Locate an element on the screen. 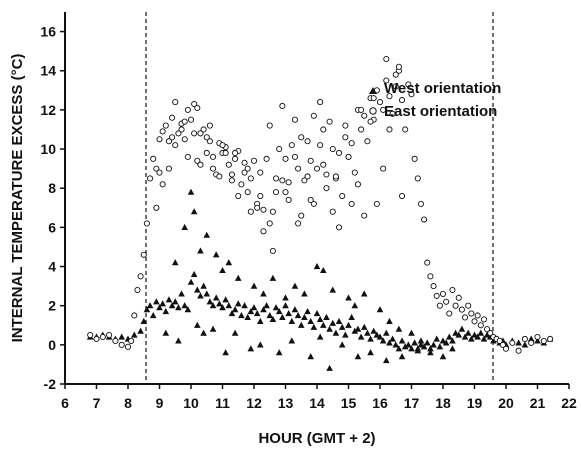  x-tick-label: 18 is located at coordinates (443, 403).